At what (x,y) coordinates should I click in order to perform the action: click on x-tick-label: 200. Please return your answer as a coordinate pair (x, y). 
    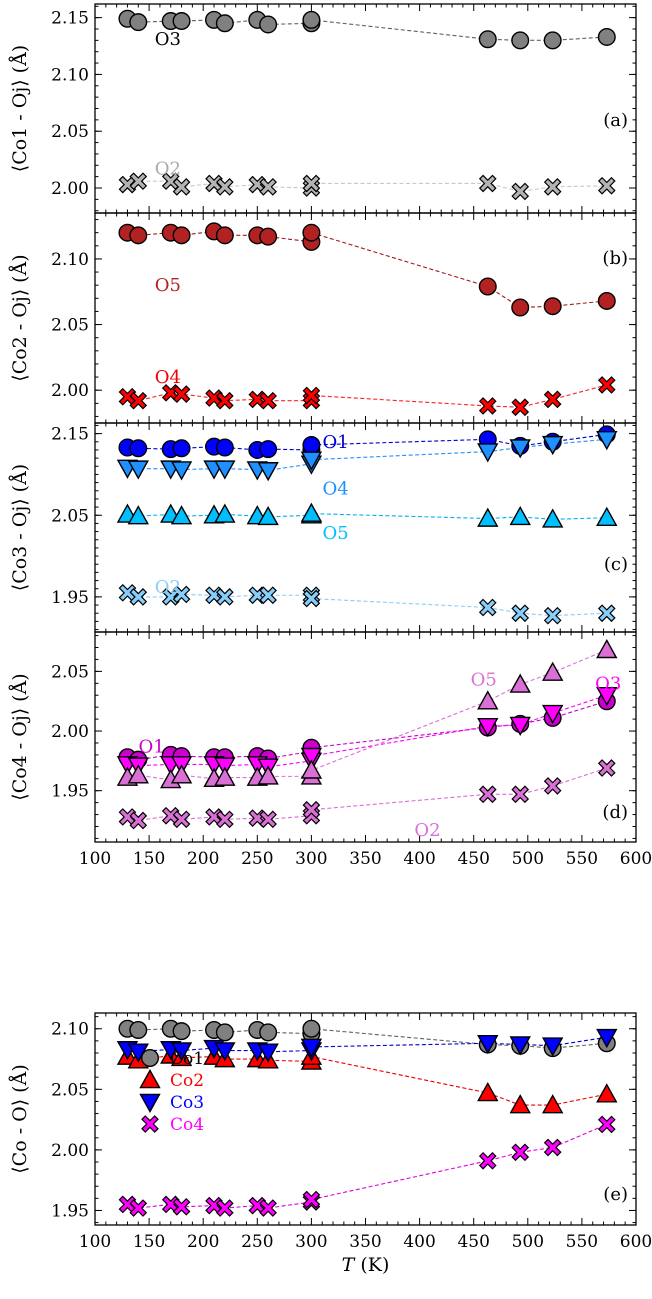
    Looking at the image, I should click on (203, 859).